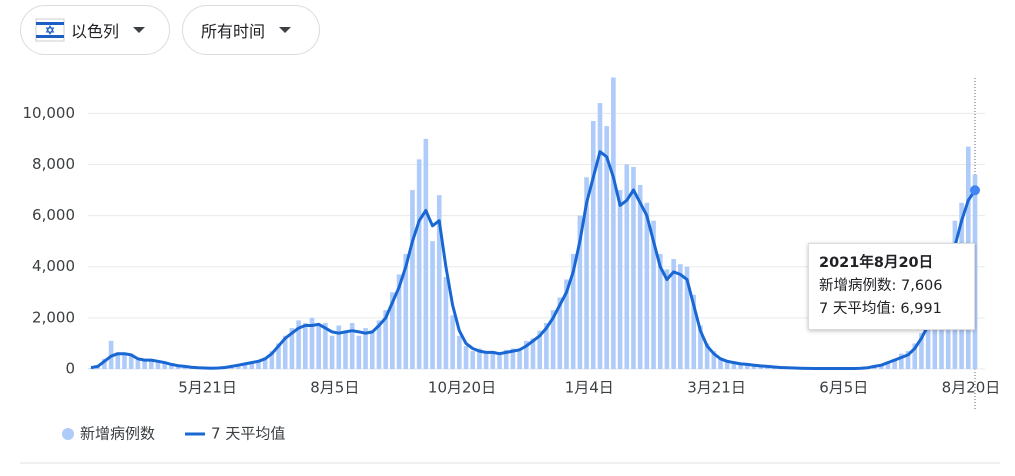 The width and height of the screenshot is (1015, 476). I want to click on region-select: 以色列, so click(95, 30).